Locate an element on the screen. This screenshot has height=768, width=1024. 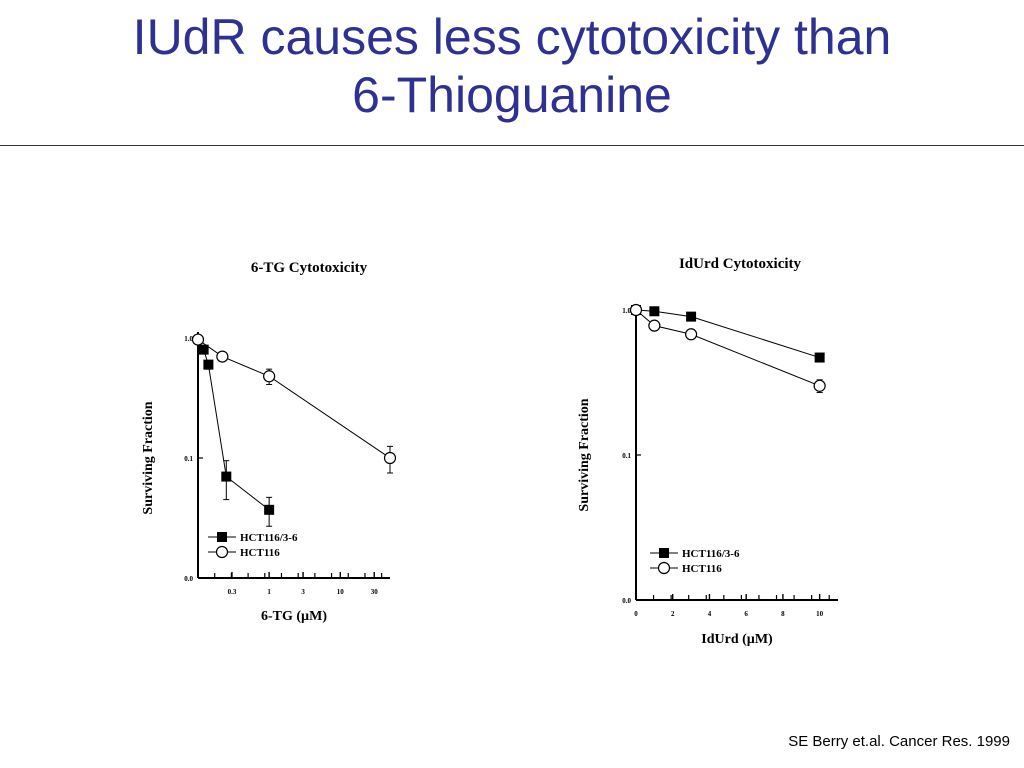
title-divider is located at coordinates (512, 145).